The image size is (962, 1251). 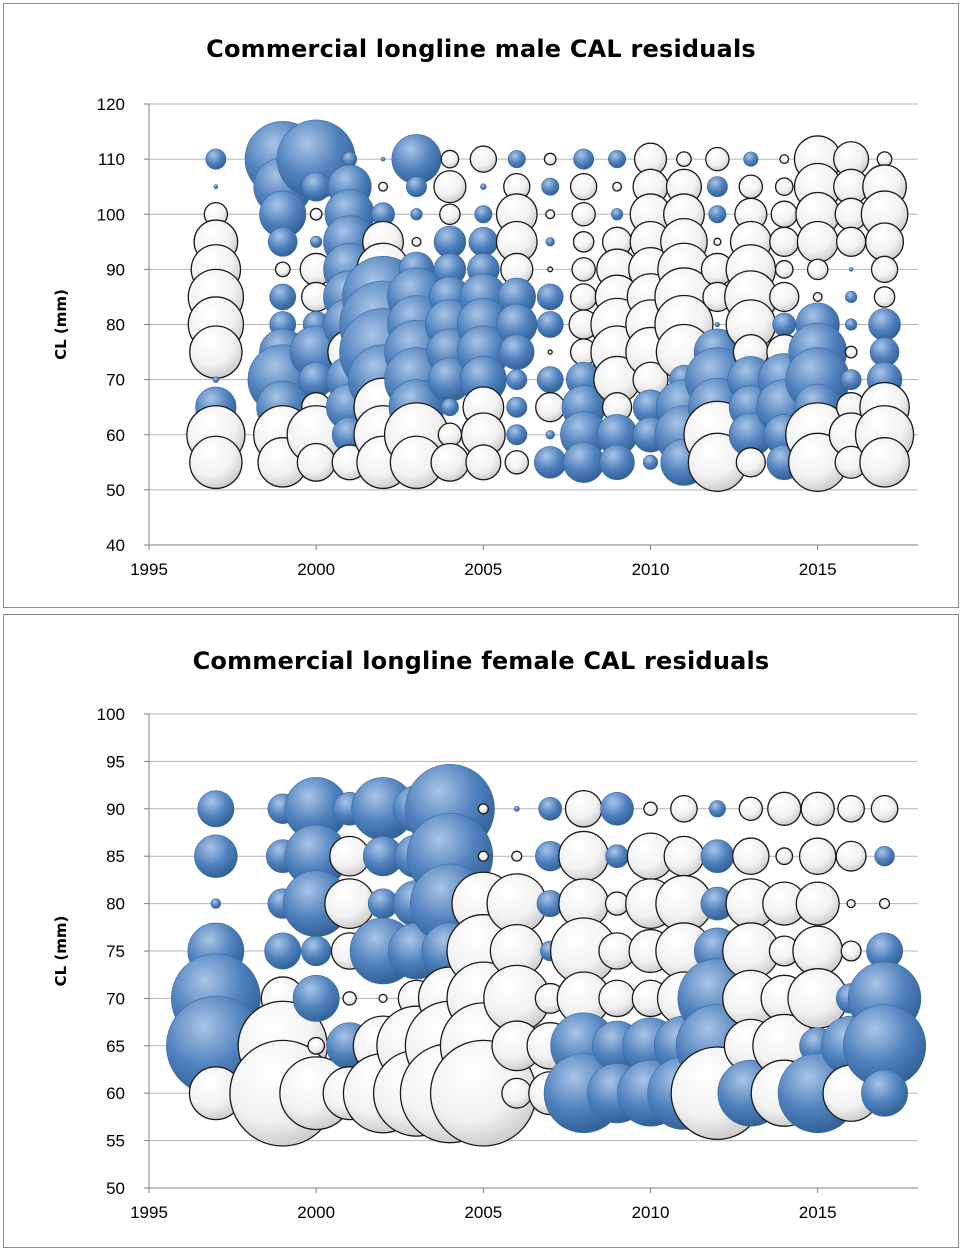 I want to click on y-tick-label: 95, so click(x=115, y=761).